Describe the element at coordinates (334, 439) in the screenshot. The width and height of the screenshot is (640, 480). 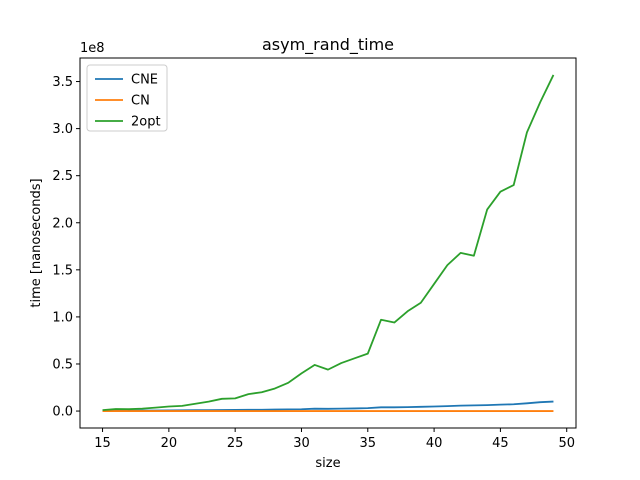
I see `x-axis: 15 20 25 30 35 40 45 50` at that location.